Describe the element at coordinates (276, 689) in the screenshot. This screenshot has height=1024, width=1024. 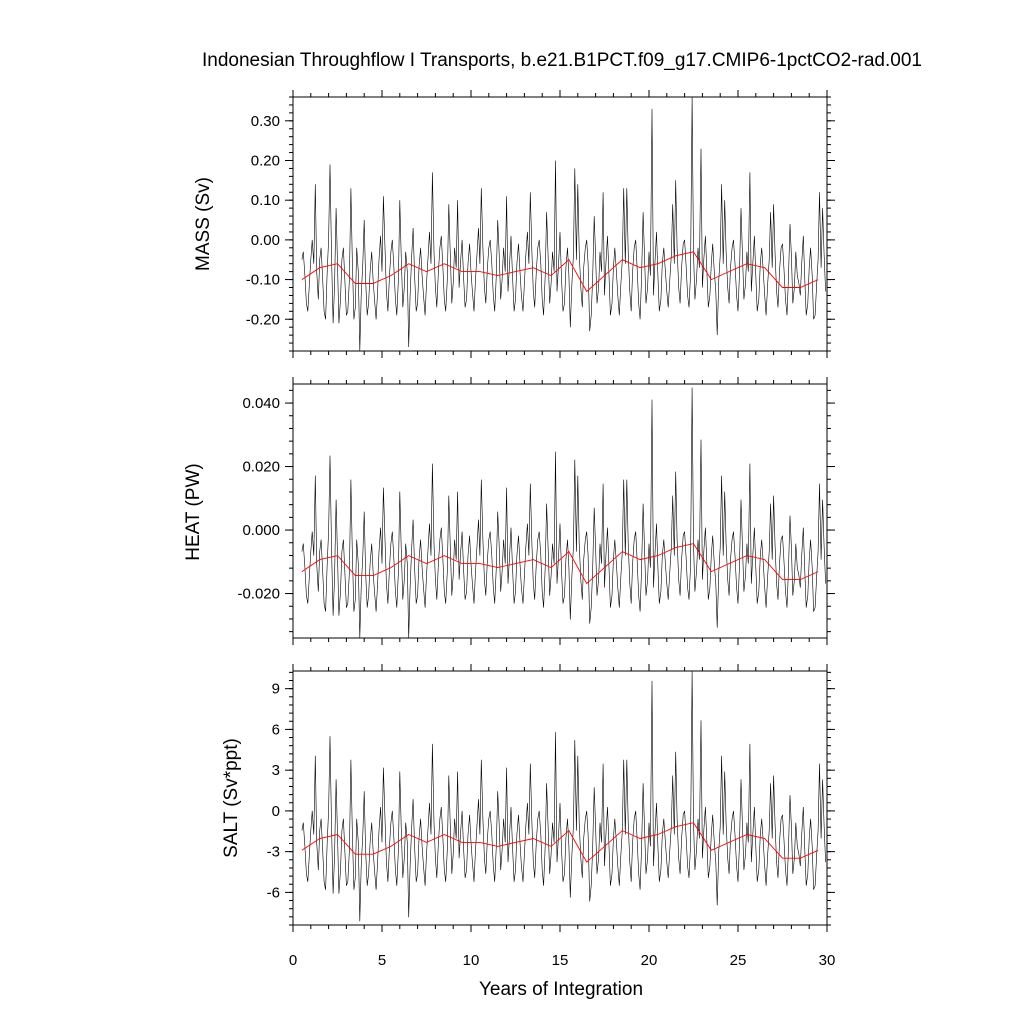
I see `y-tick-label: 9` at that location.